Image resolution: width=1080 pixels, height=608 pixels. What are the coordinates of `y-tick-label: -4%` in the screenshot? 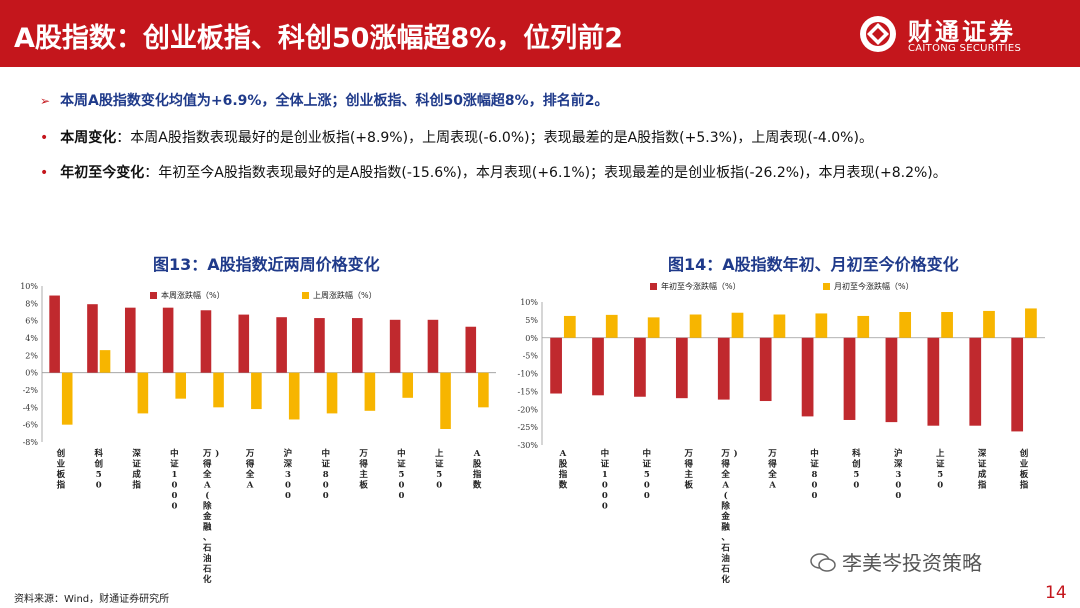 It's located at (31, 407).